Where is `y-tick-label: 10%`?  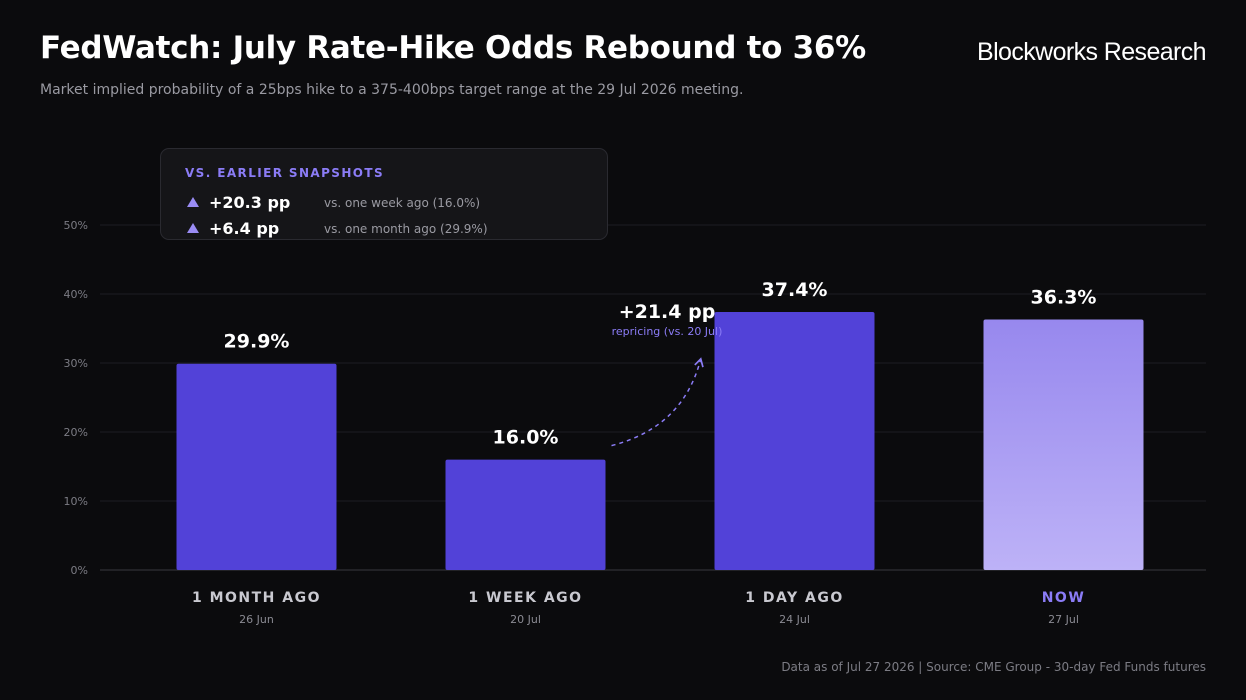
y-tick-label: 10% is located at coordinates (76, 501).